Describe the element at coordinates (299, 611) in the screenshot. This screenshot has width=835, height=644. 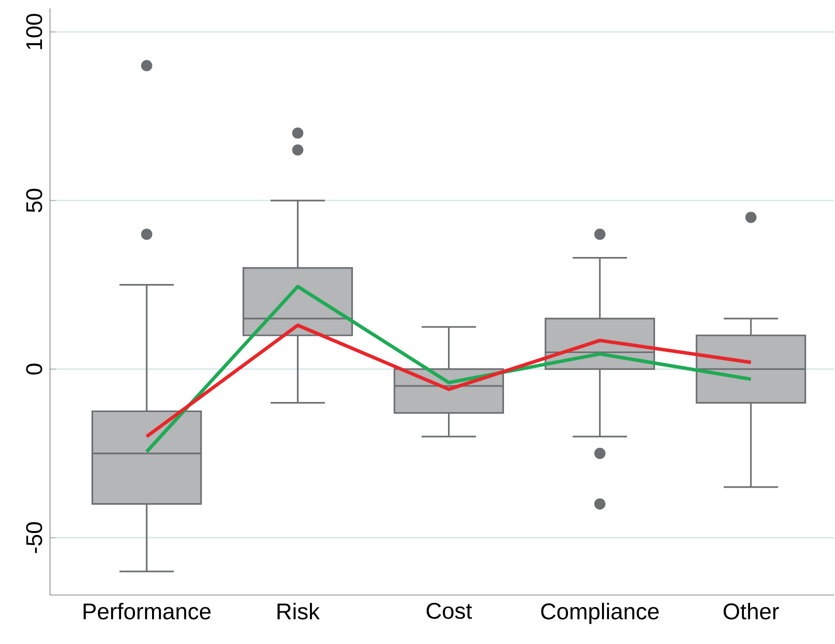
I see `x-tick-label: Risk` at that location.